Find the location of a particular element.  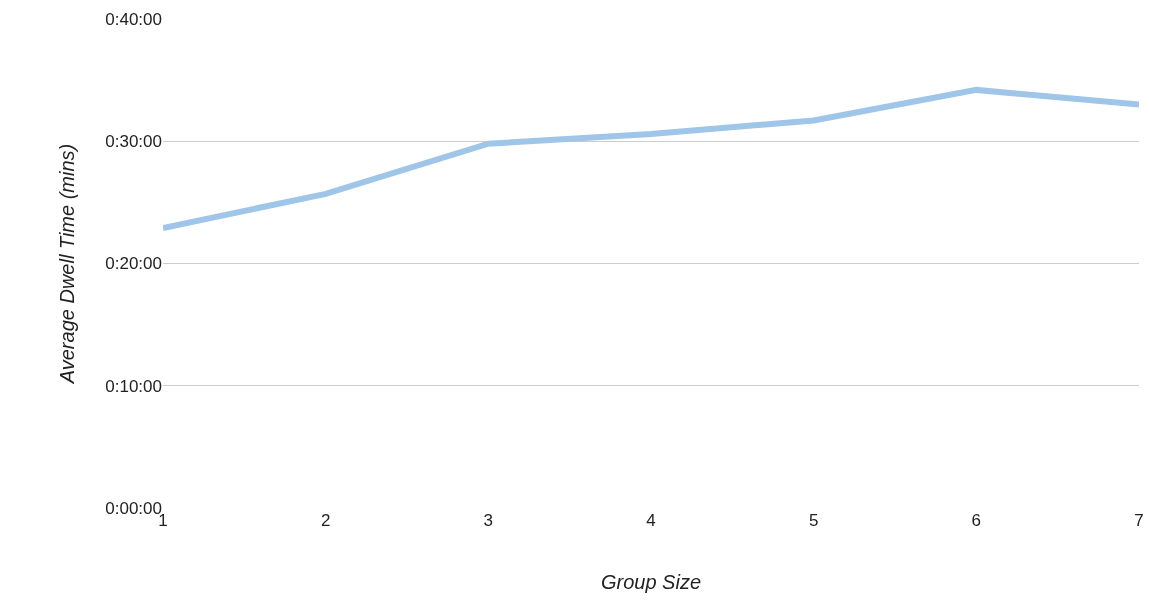

y-tick-label: 0:10:00 is located at coordinates (133, 386).